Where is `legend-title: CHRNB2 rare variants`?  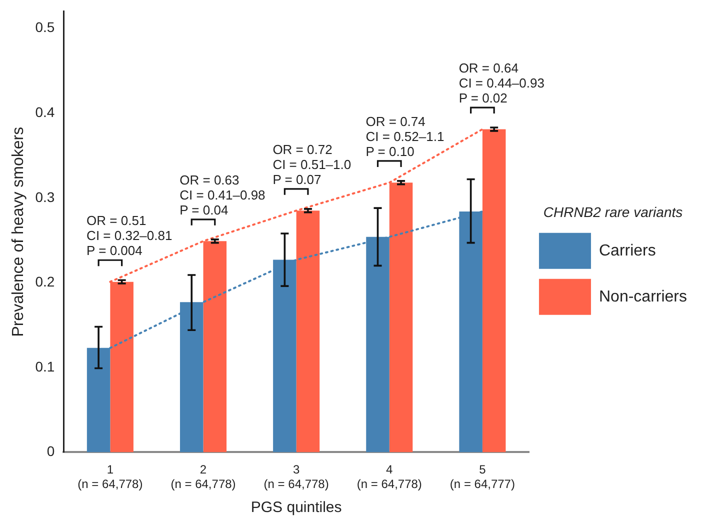 legend-title: CHRNB2 rare variants is located at coordinates (613, 212).